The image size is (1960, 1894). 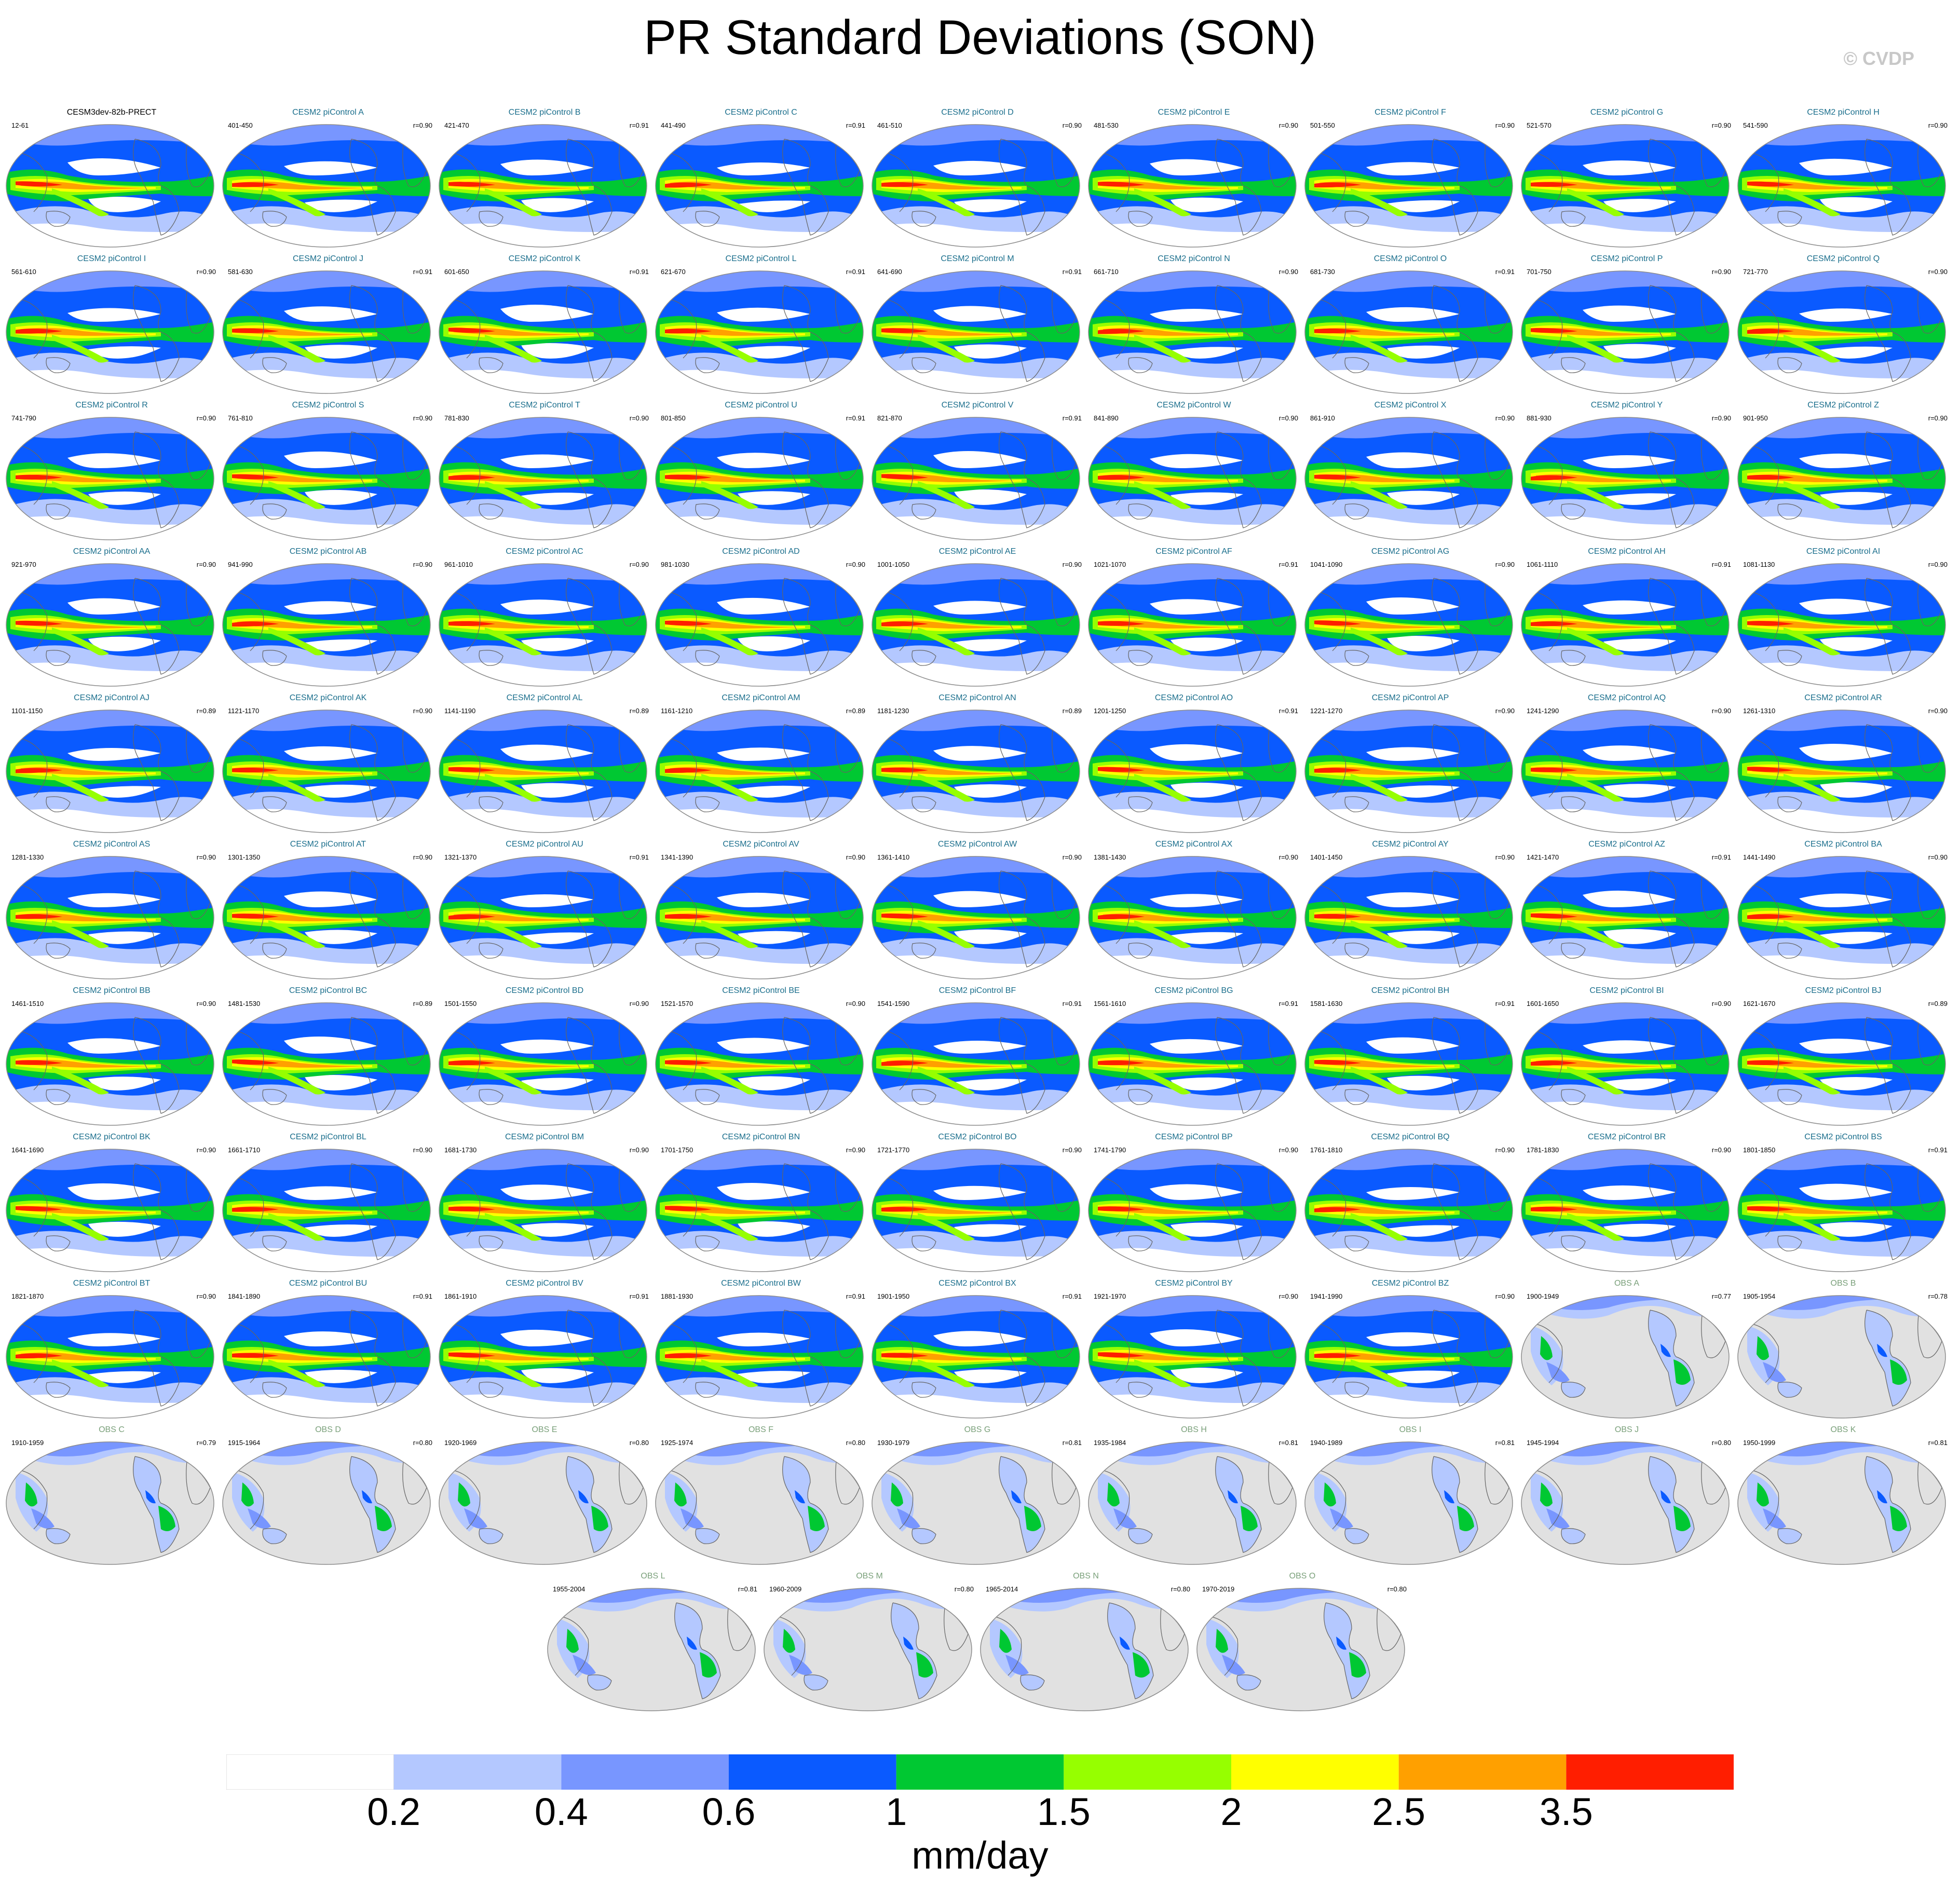 I want to click on map-panel: CESM2 piControl C 441-490 r=0.91, so click(x=761, y=178).